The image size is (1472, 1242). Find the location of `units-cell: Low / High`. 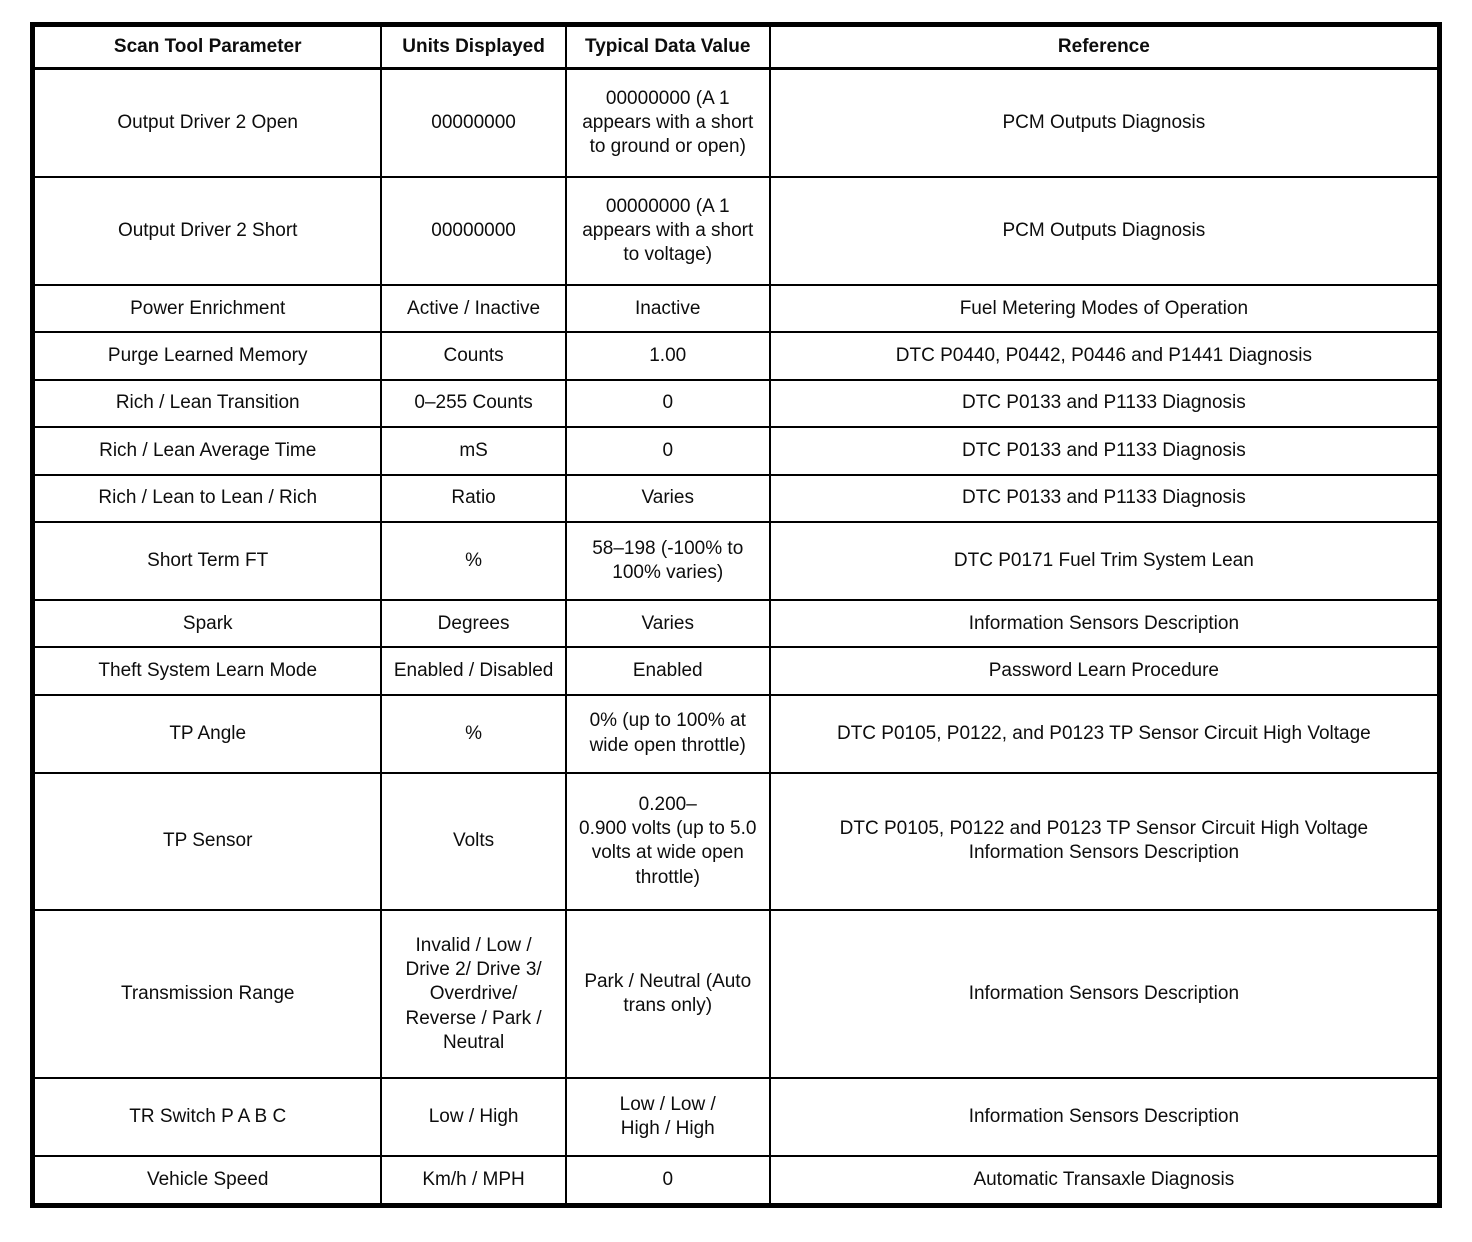

units-cell: Low / High is located at coordinates (473, 1117).